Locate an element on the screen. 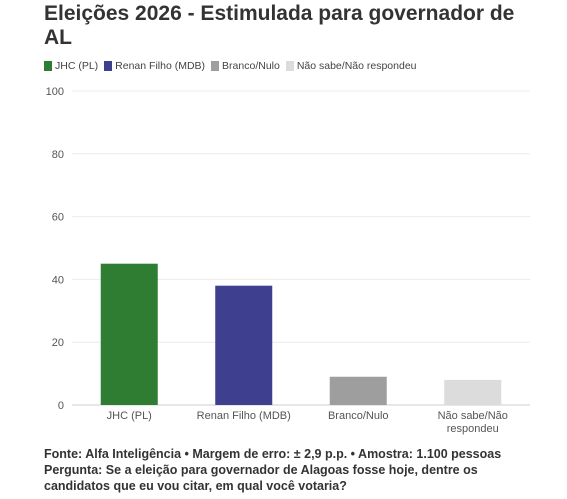 The height and width of the screenshot is (499, 567). legend-item-nao-sabe: Não sabe/Não respondeu is located at coordinates (351, 66).